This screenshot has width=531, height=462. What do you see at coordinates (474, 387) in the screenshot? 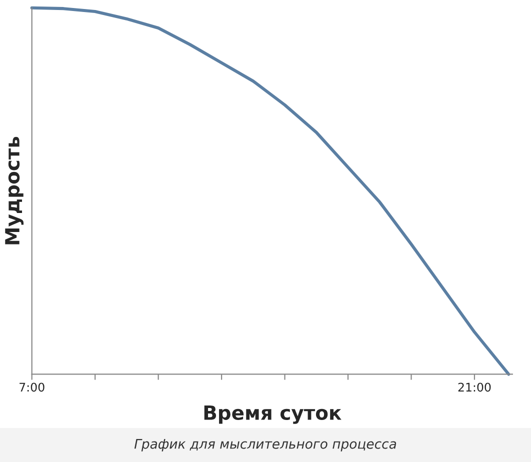
I see `x-tick-label: 21:00` at bounding box center [474, 387].